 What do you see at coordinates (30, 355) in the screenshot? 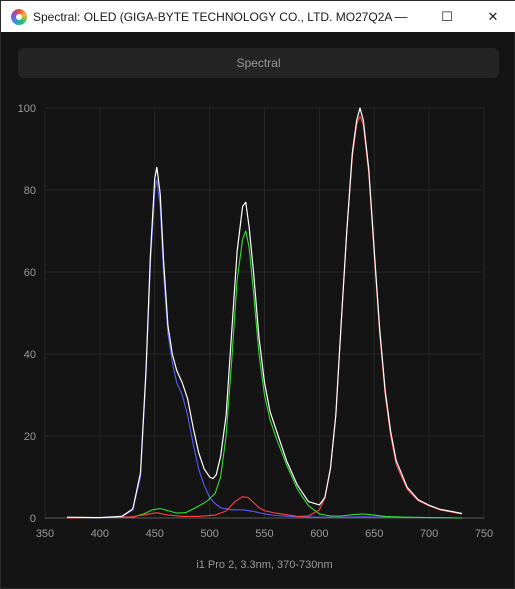
I see `y-tick-label: 40` at bounding box center [30, 355].